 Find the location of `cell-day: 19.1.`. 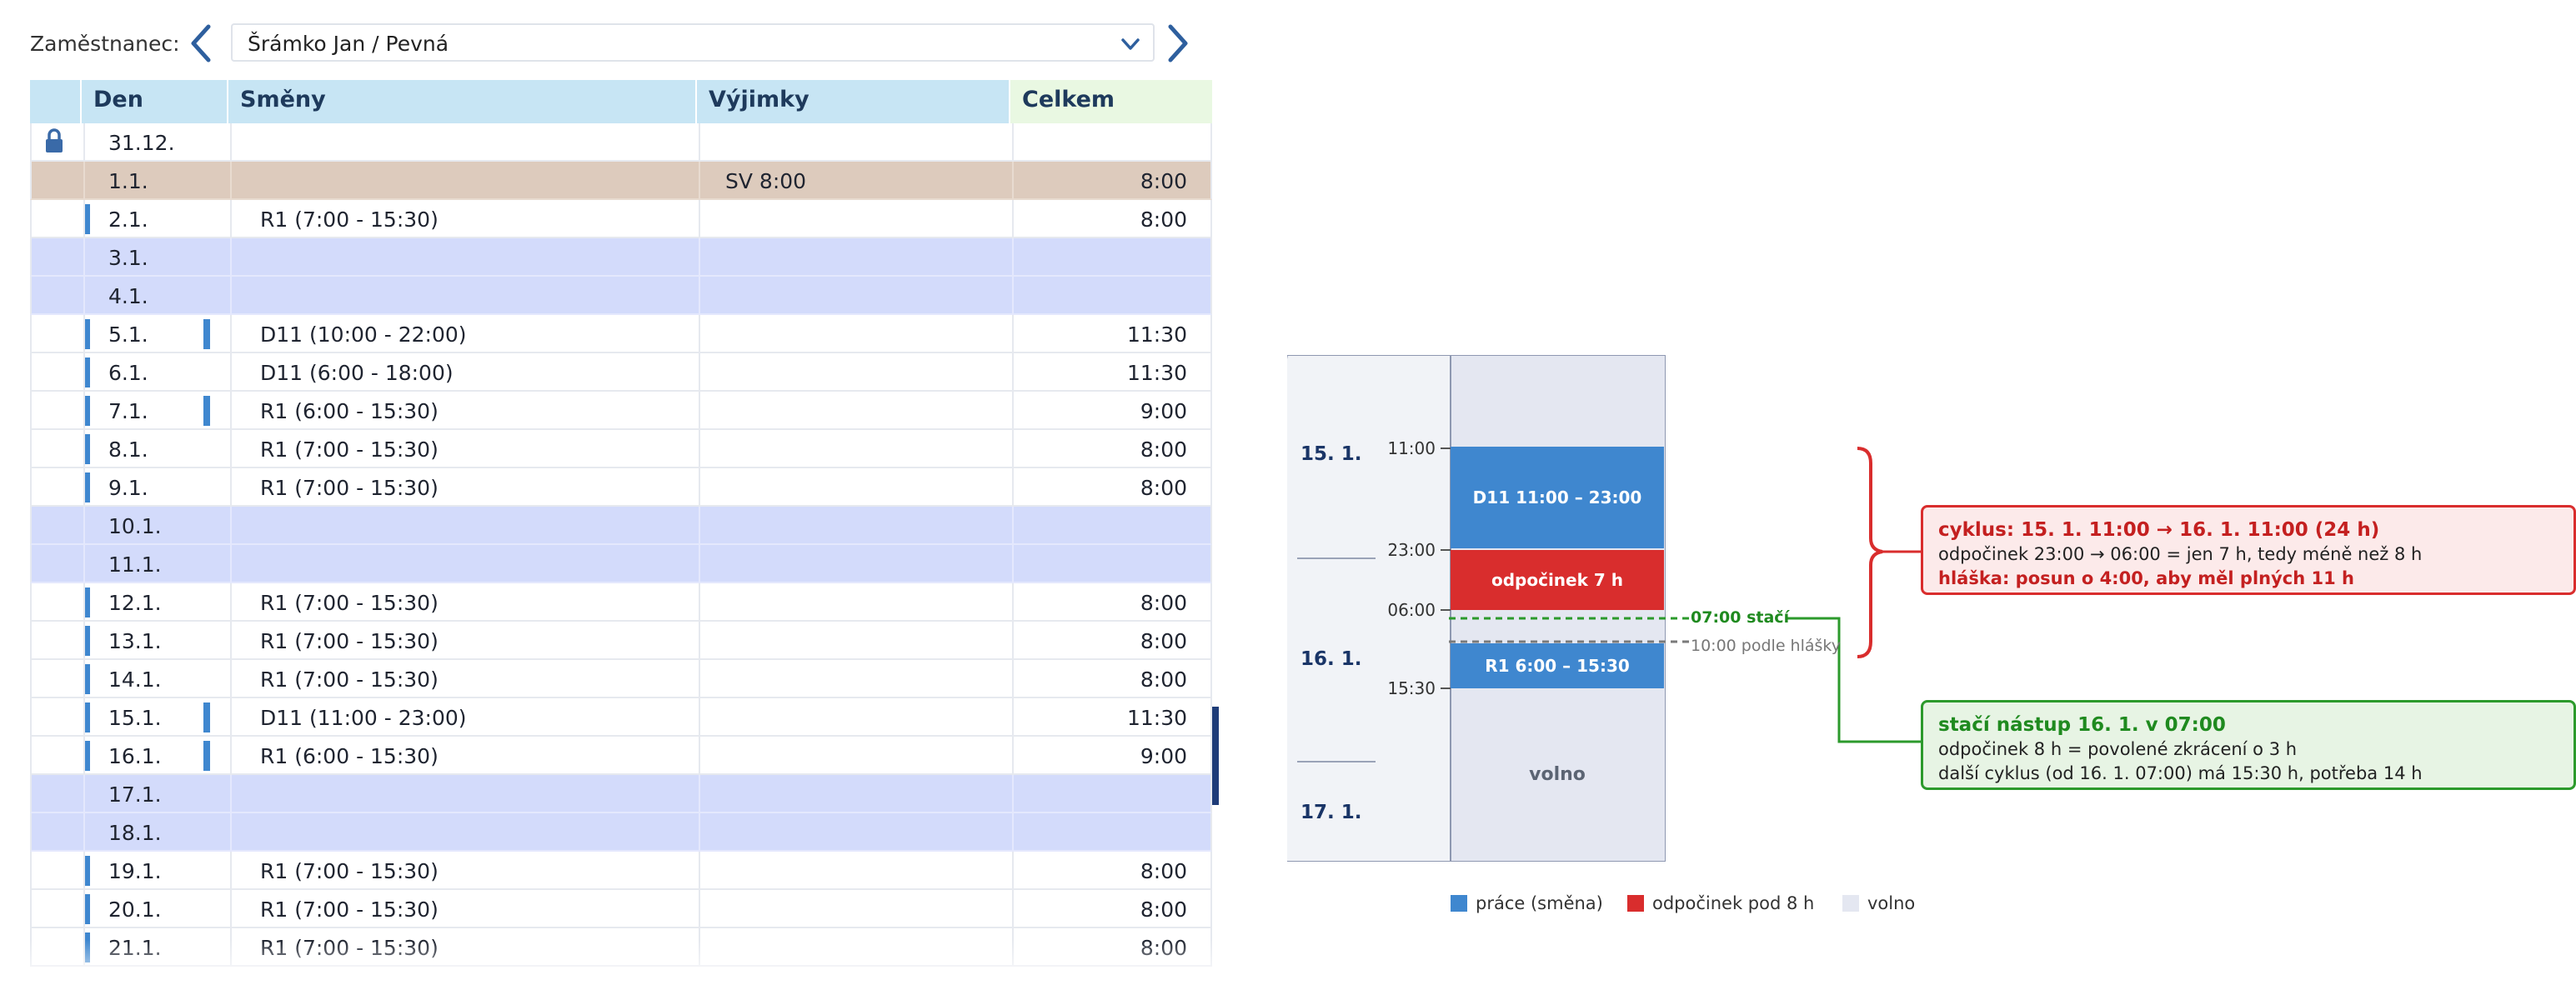

cell-day: 19.1. is located at coordinates (156, 870).